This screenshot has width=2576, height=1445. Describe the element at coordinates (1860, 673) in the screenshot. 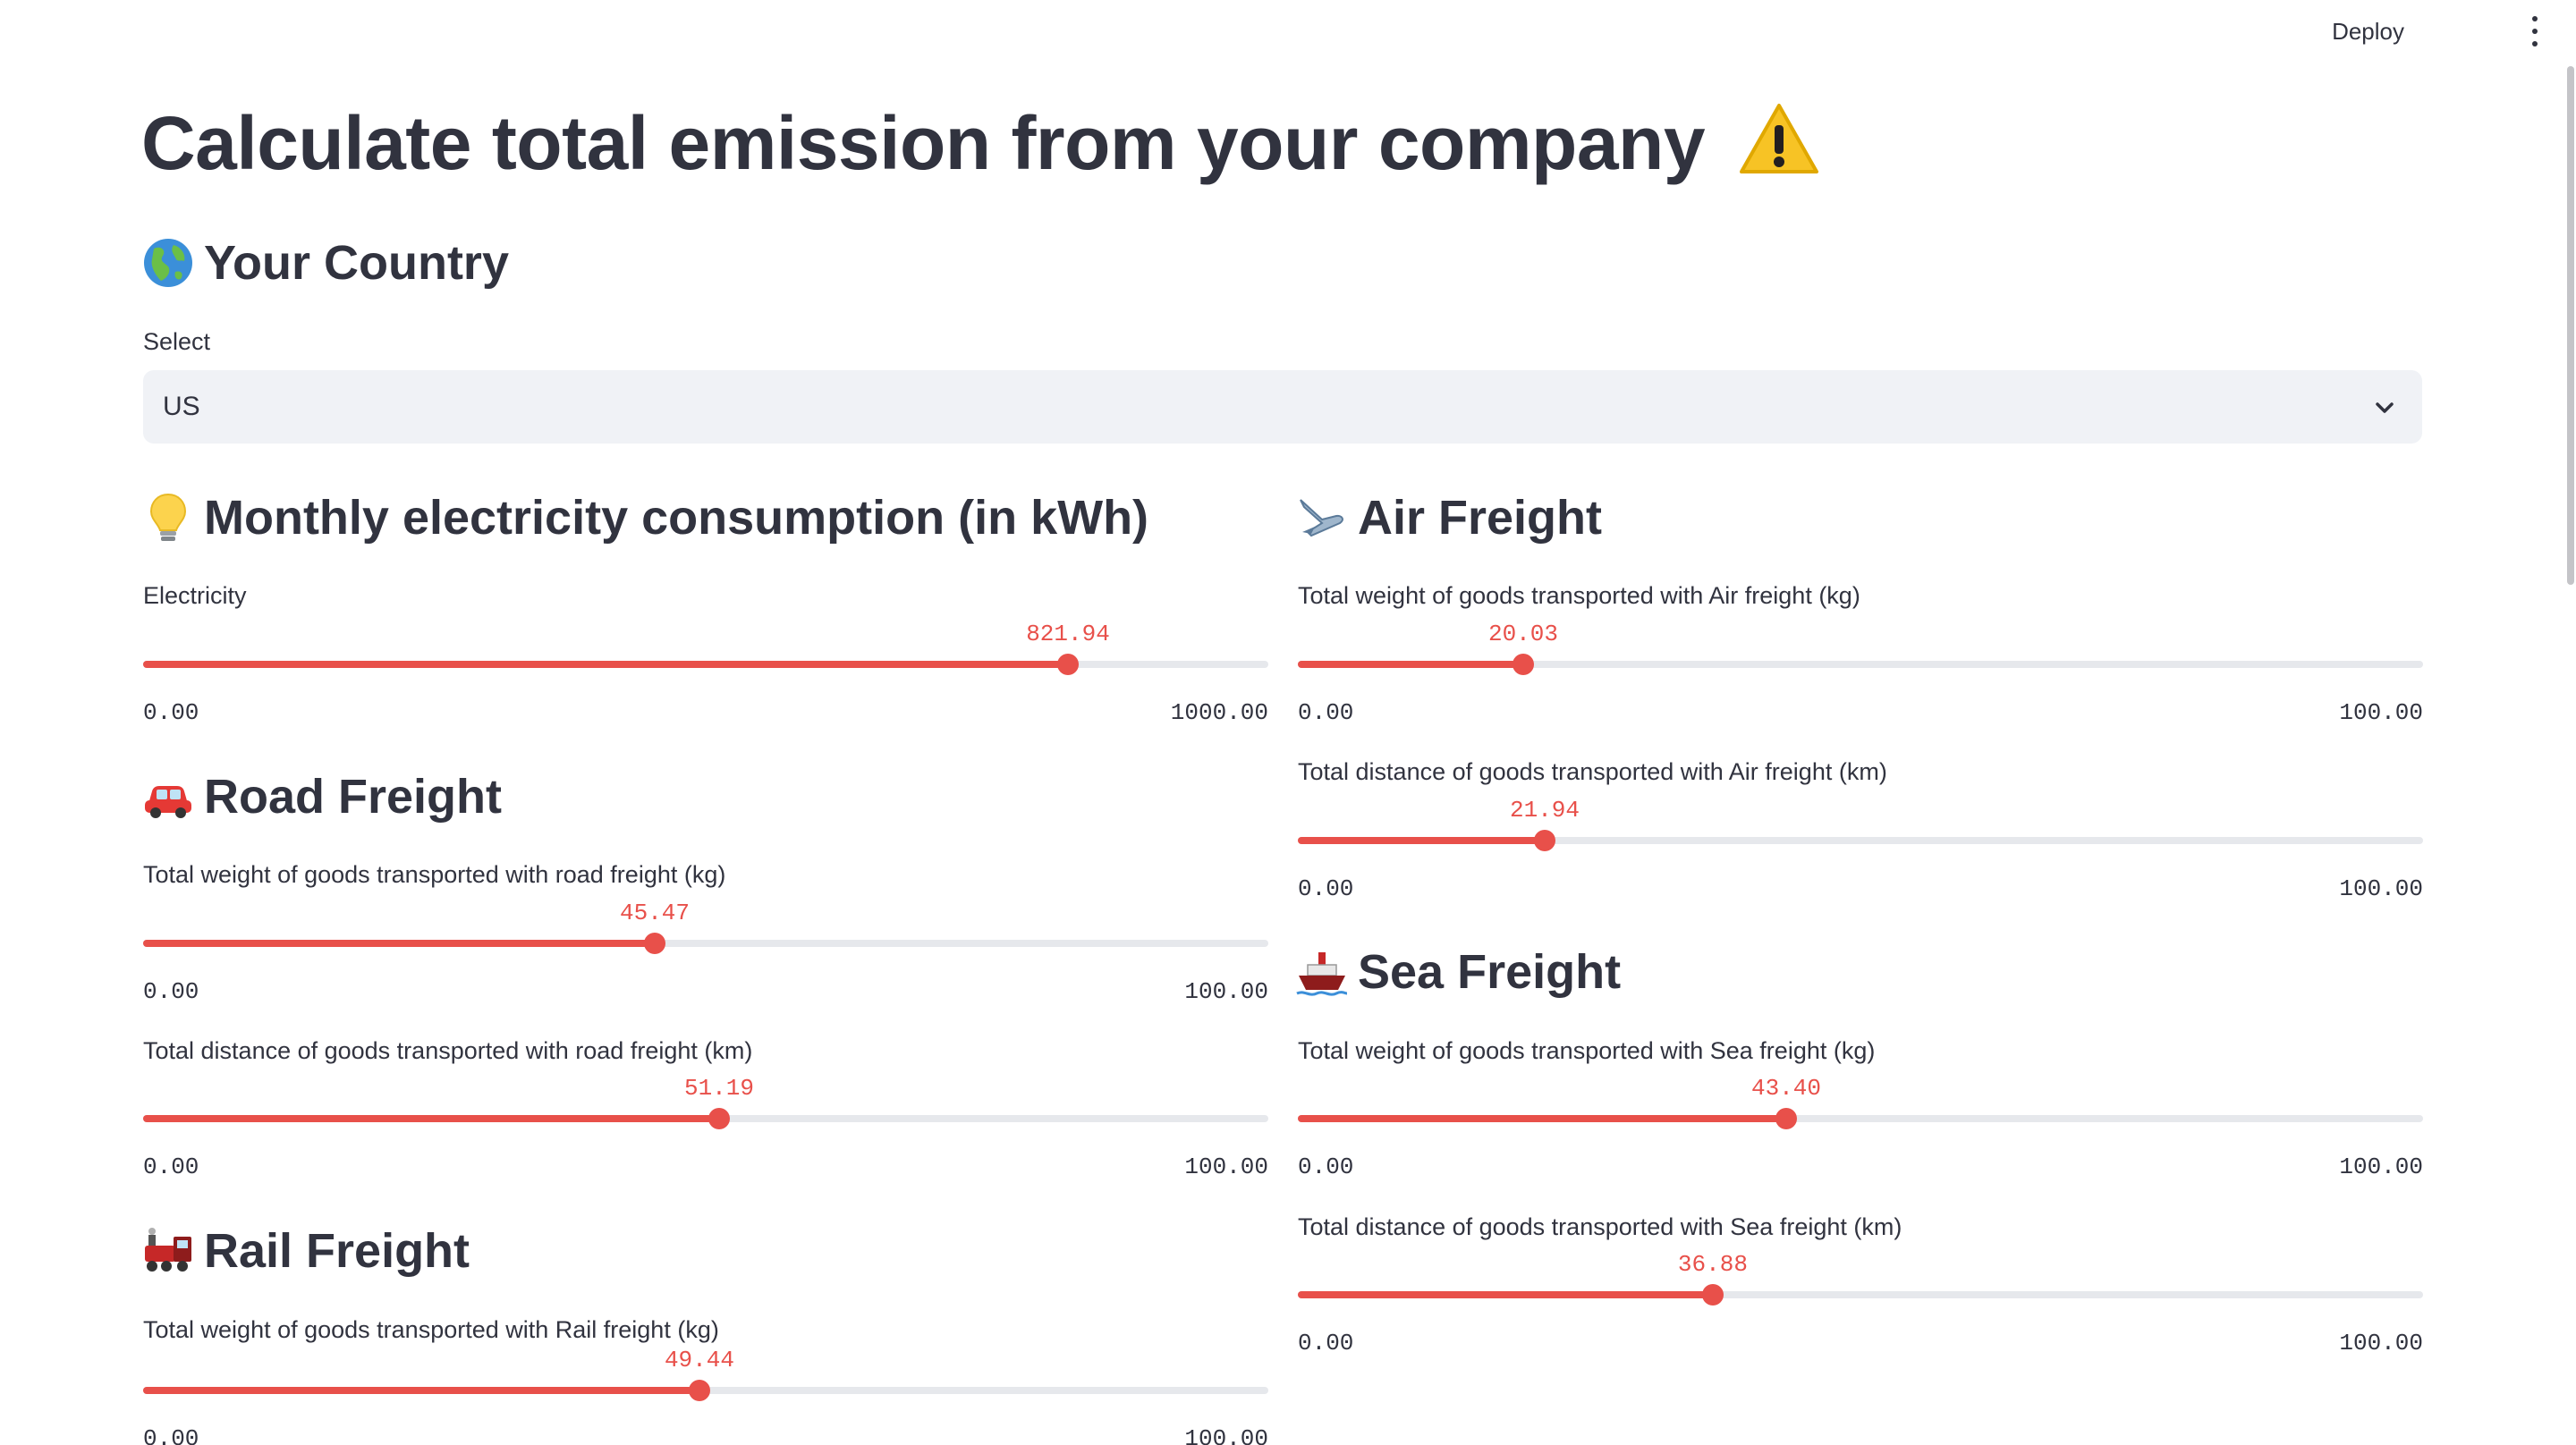

I see `air-weight-slider: 20.03 0.00 100.00` at that location.